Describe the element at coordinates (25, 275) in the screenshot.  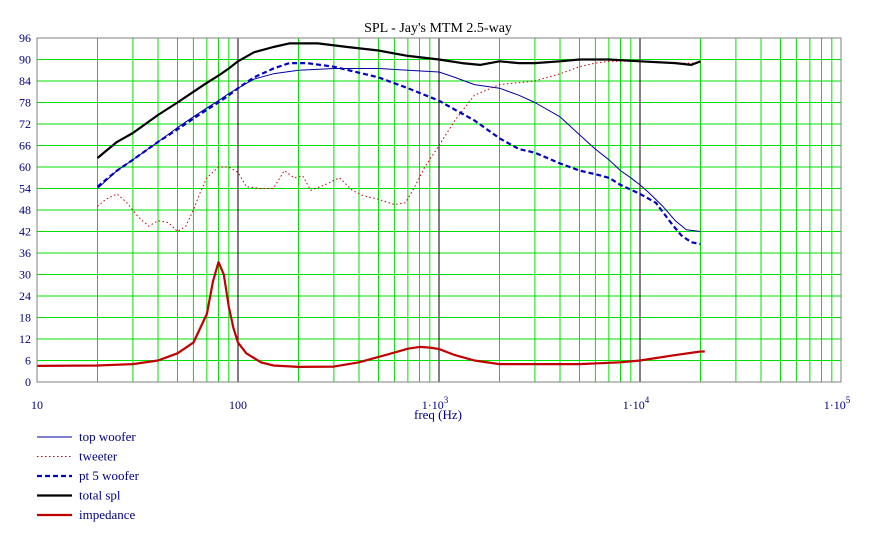
I see `y-tick-label: 30` at that location.